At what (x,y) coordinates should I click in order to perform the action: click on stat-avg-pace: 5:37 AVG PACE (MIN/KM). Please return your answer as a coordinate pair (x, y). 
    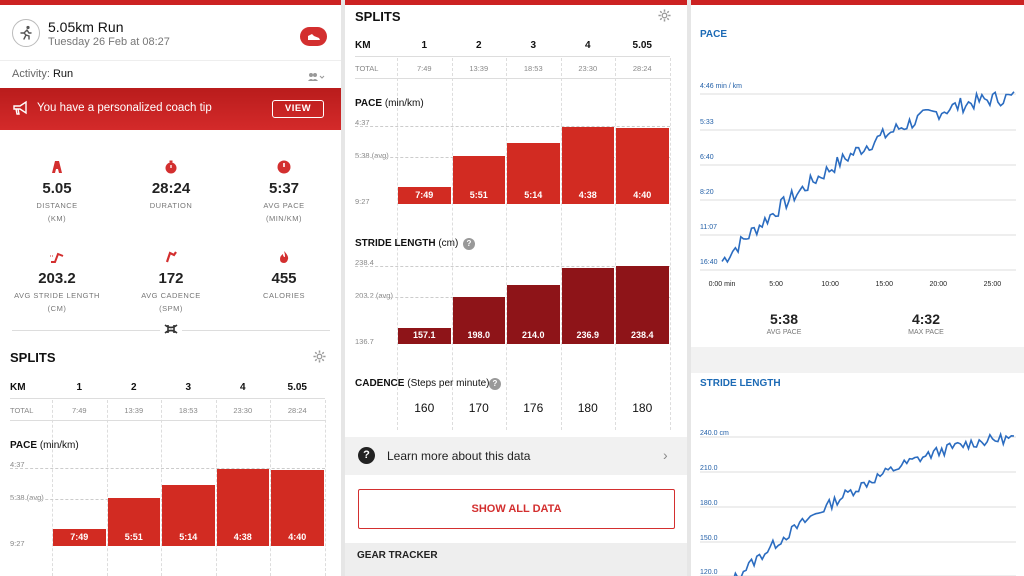
    Looking at the image, I should click on (284, 192).